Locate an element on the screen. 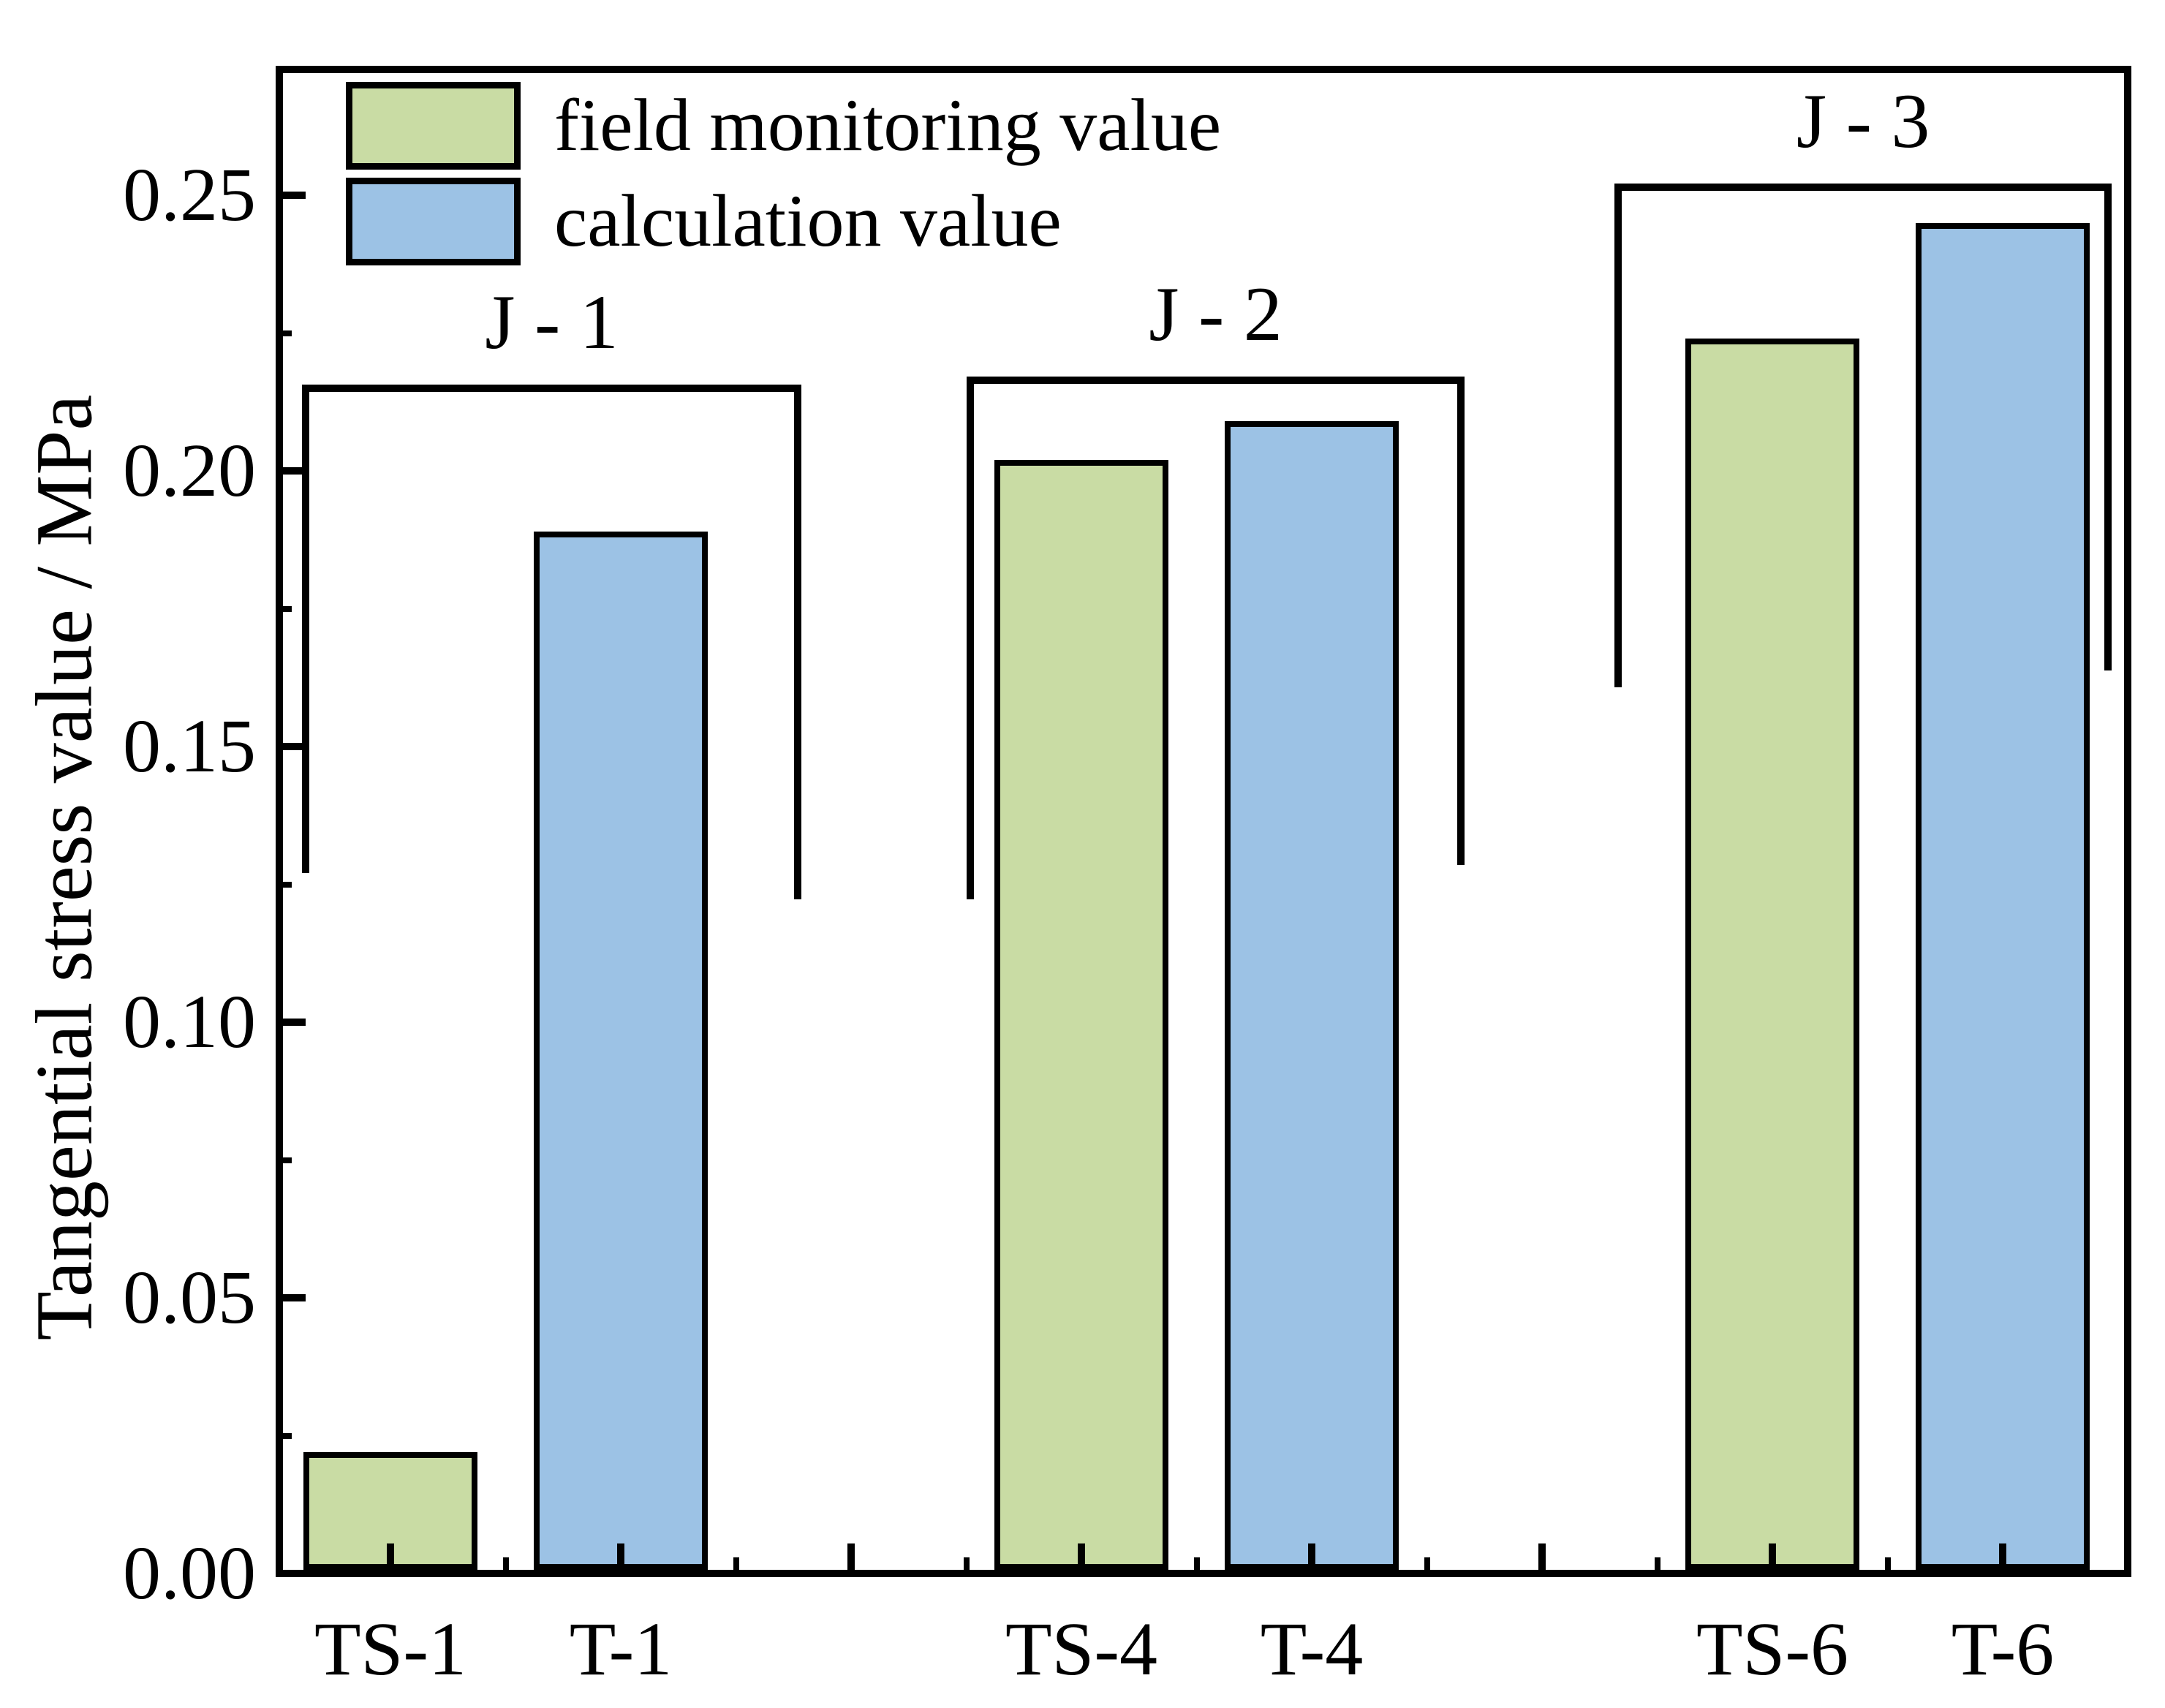 This screenshot has width=2165, height=1708. legend-swatch-calculation is located at coordinates (433, 221).